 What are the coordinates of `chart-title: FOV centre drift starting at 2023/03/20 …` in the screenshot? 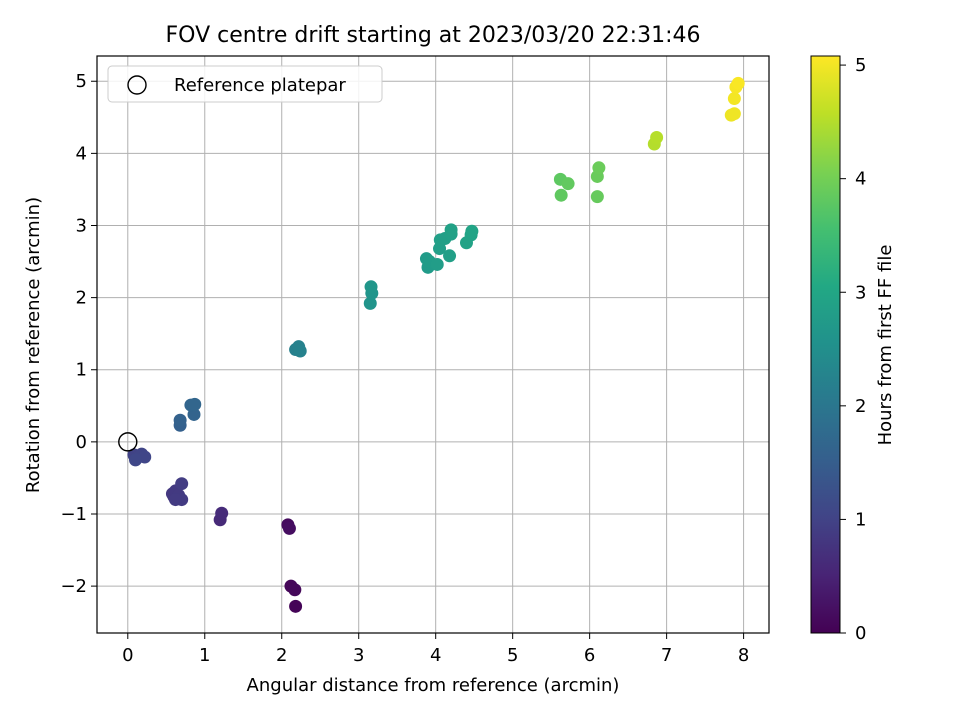 It's located at (433, 35).